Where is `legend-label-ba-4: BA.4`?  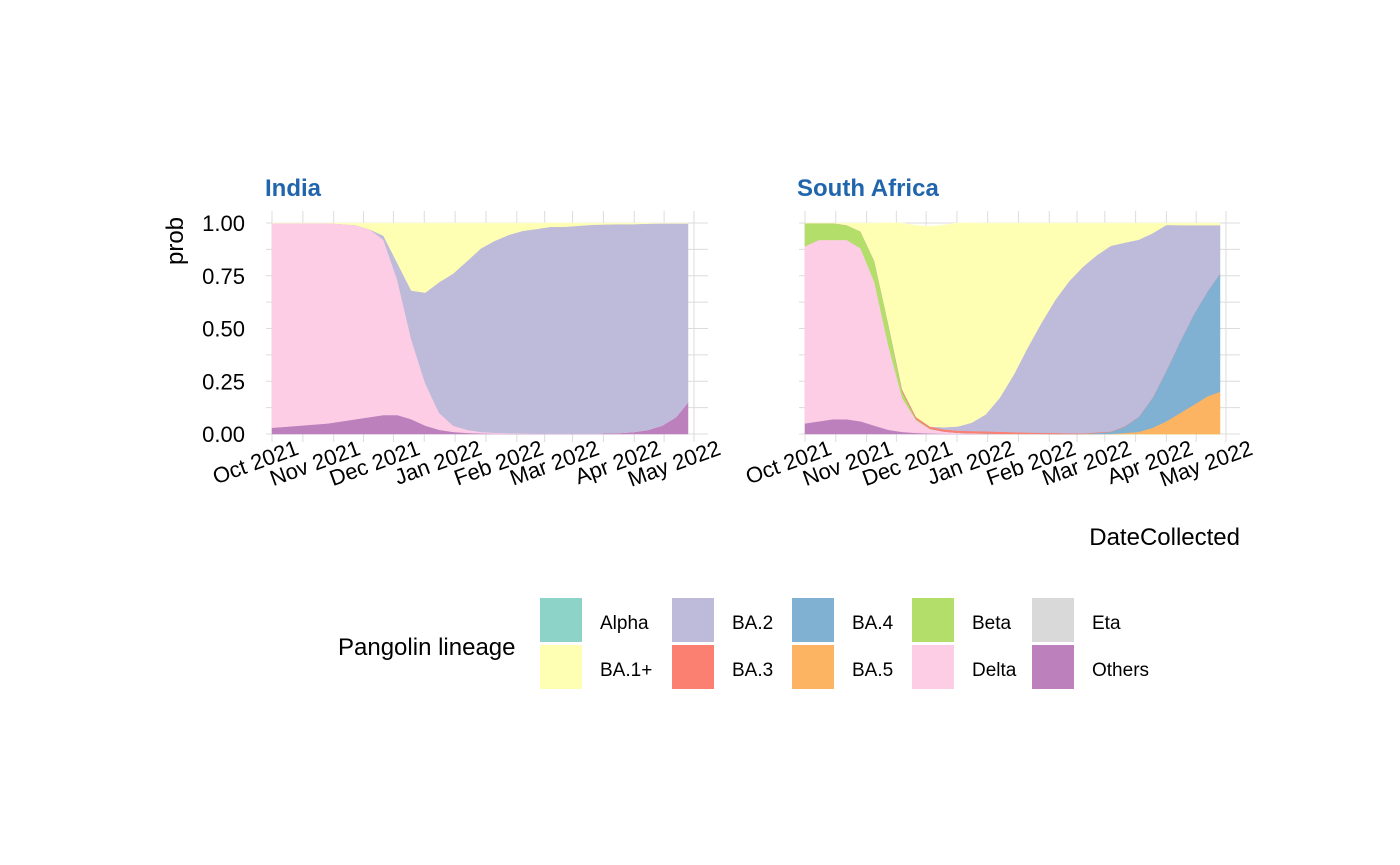 legend-label-ba-4: BA.4 is located at coordinates (873, 623).